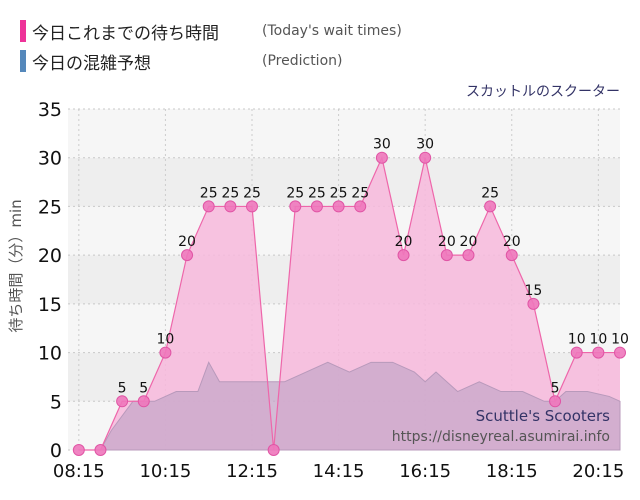 The width and height of the screenshot is (640, 500). Describe the element at coordinates (50, 305) in the screenshot. I see `y-tick-label: 15` at that location.